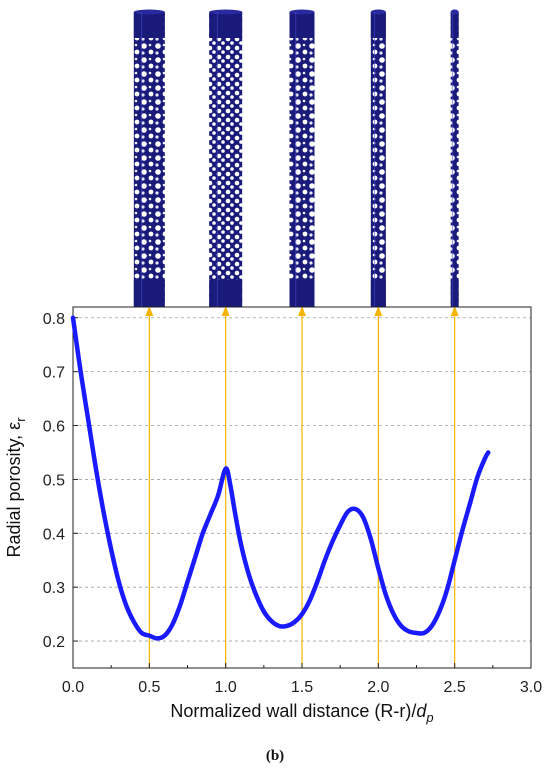 The width and height of the screenshot is (550, 779). Describe the element at coordinates (226, 687) in the screenshot. I see `x-tick-label: 1.0` at that location.